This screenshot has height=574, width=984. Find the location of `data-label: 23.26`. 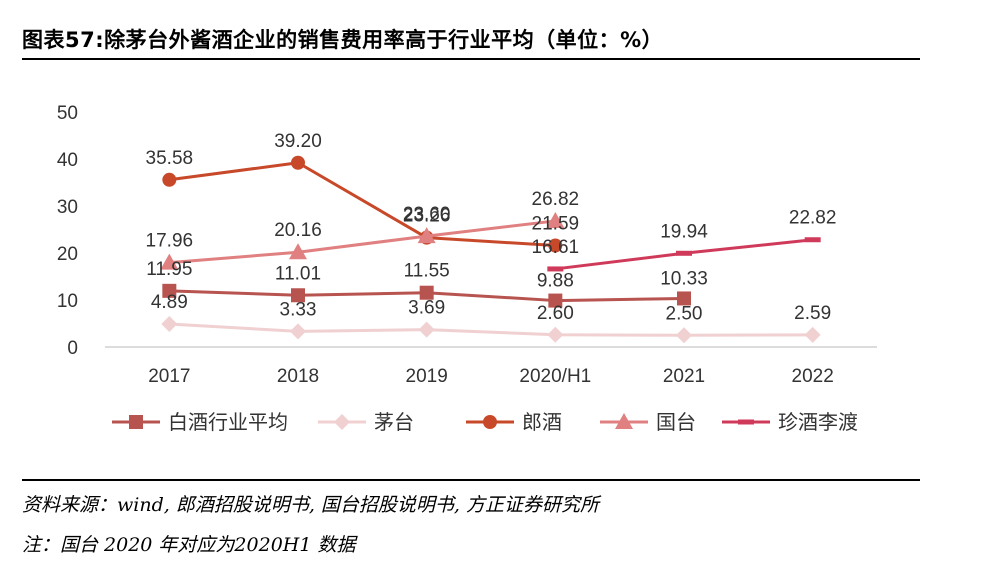

data-label: 23.26 is located at coordinates (427, 216).